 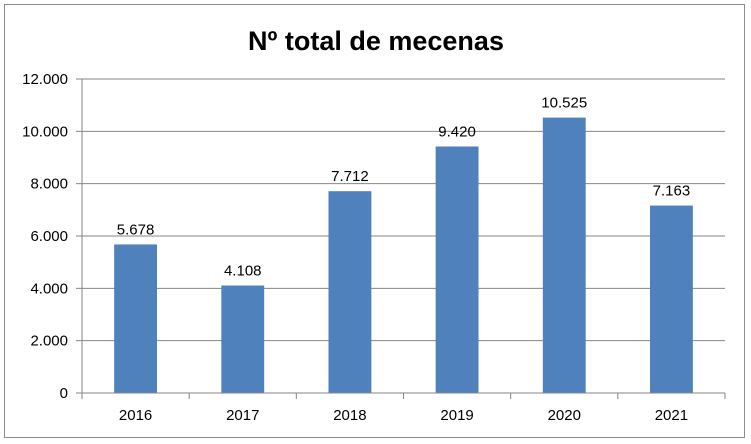 I want to click on x-tick-label: 2020, so click(x=564, y=415).